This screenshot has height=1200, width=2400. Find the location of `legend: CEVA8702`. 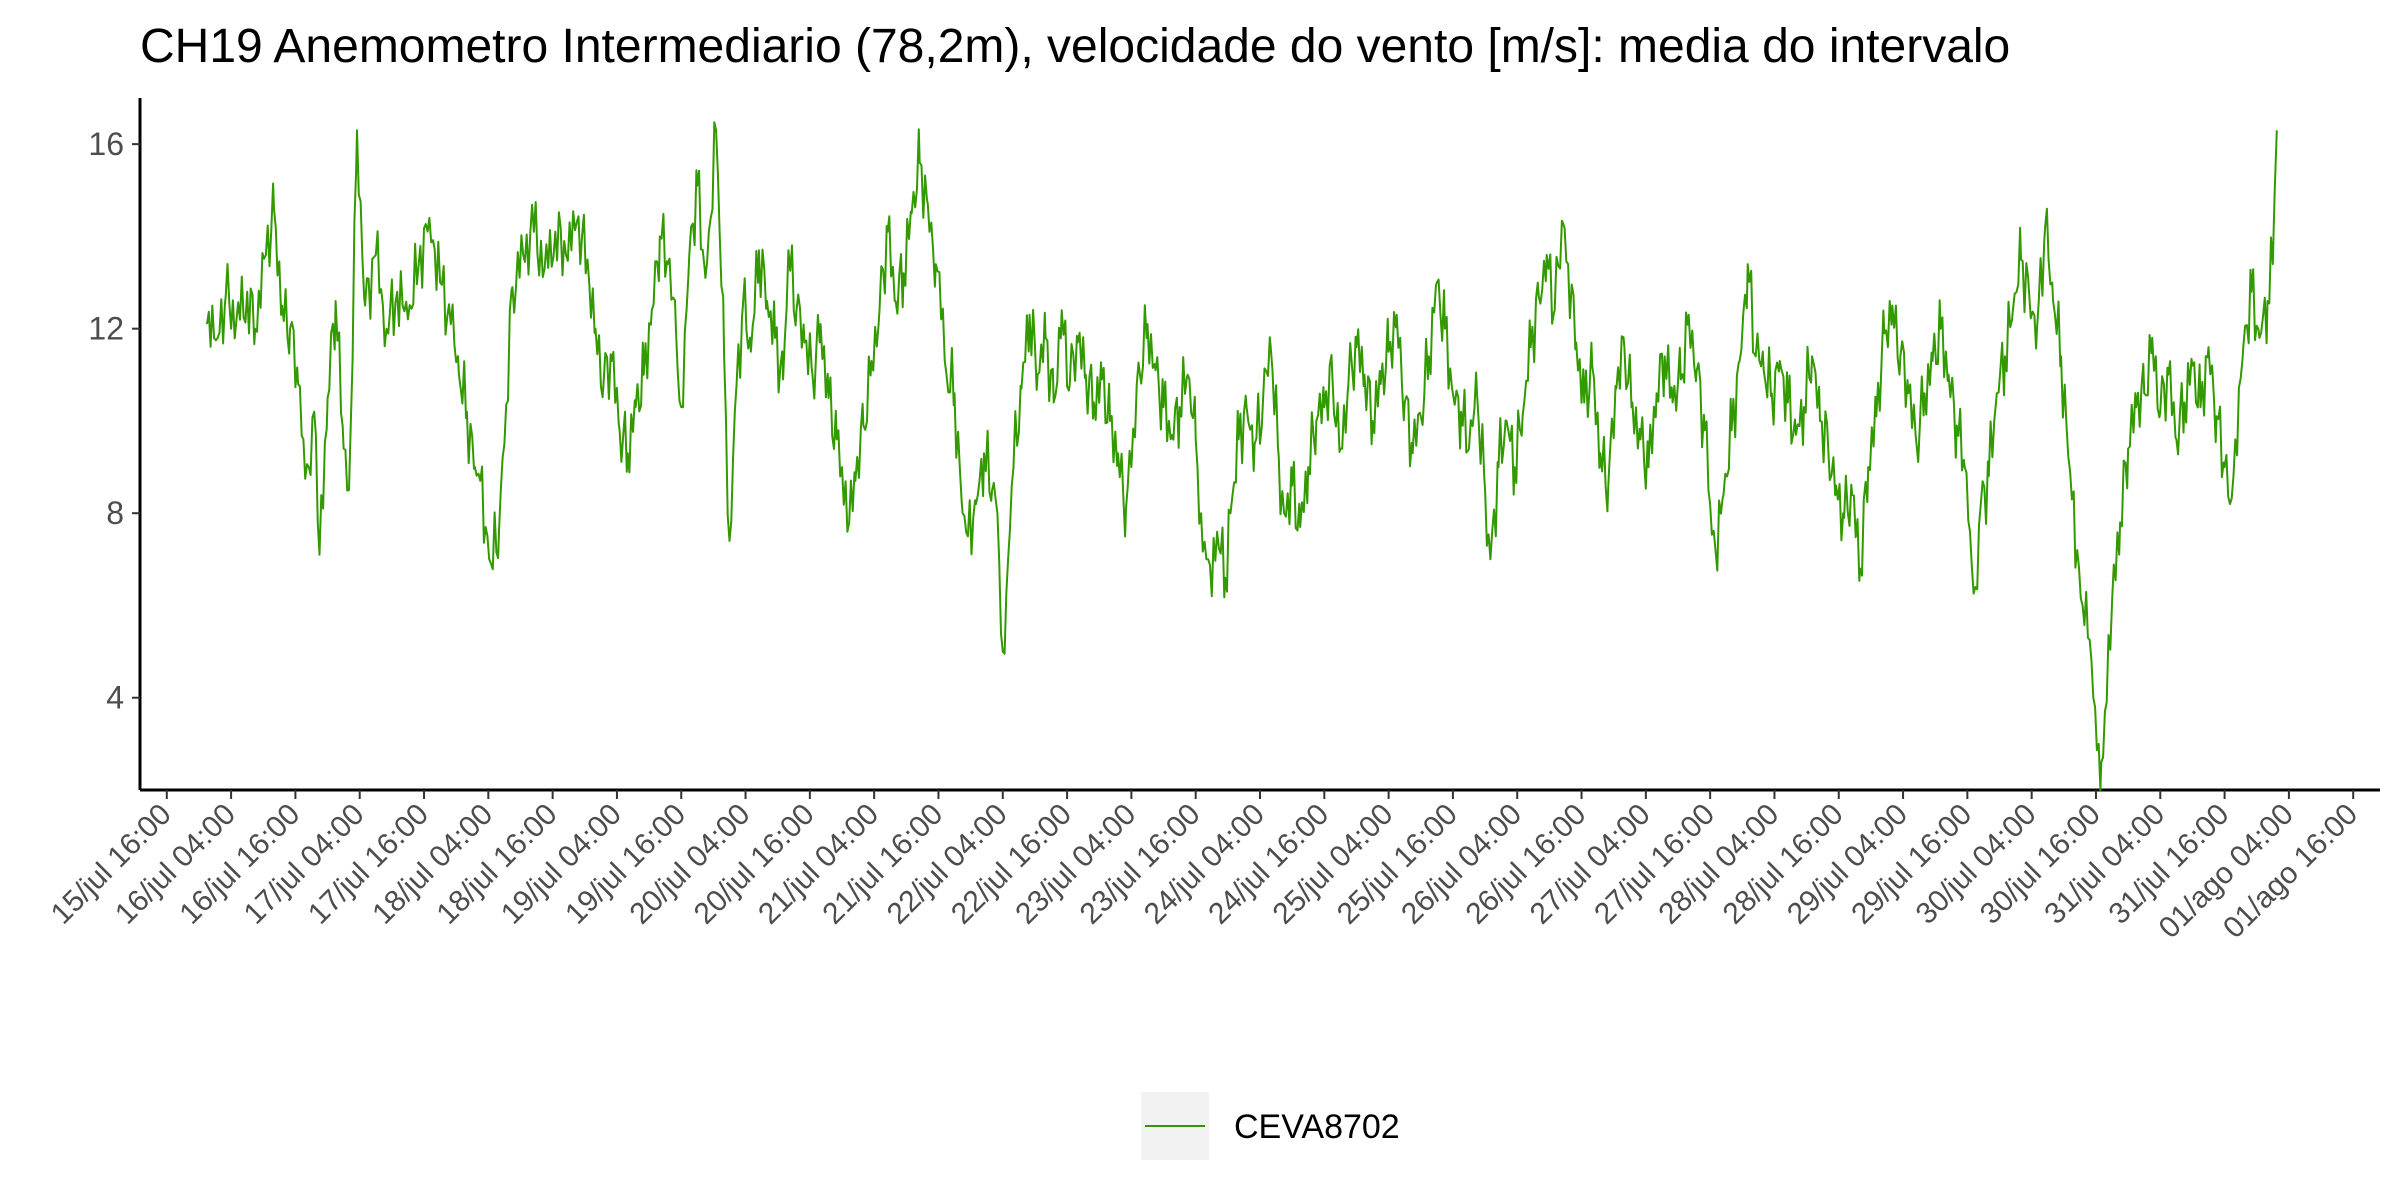

legend: CEVA8702 is located at coordinates (1270, 1126).